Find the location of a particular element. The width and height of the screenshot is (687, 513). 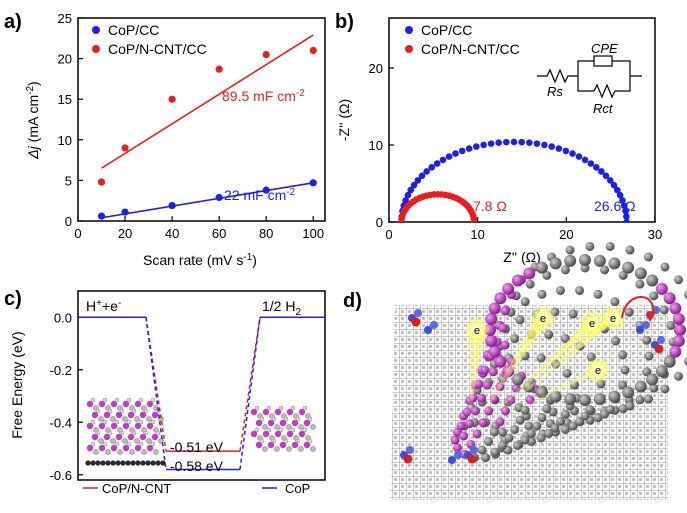

x-tick-label: 20 is located at coordinates (125, 233).